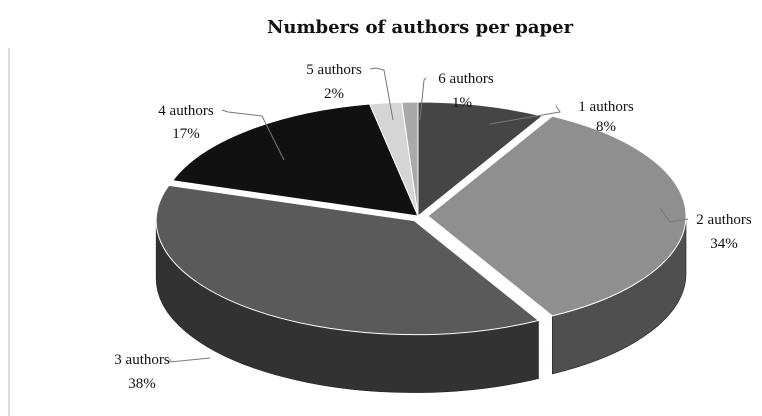 The image size is (762, 416). I want to click on slice-value-2: 34%, so click(724, 244).